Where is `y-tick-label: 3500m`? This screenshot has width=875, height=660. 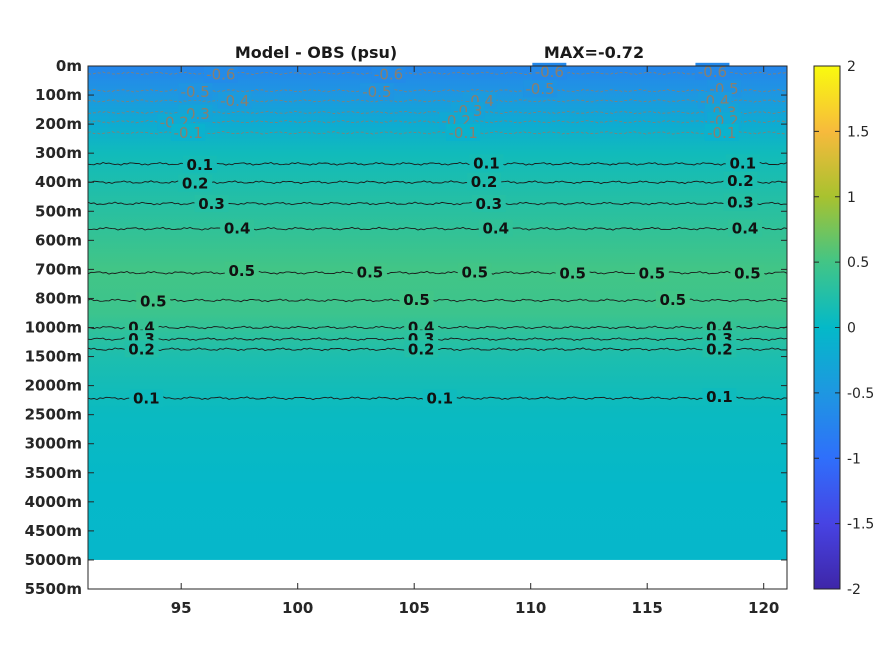
y-tick-label: 3500m is located at coordinates (53, 473).